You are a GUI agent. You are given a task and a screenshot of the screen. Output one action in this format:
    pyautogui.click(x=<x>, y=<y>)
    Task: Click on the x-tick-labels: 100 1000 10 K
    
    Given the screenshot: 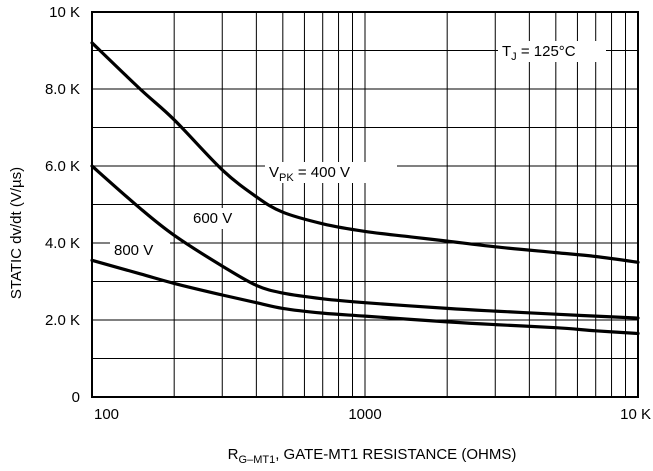 What is the action you would take?
    pyautogui.click(x=372, y=414)
    